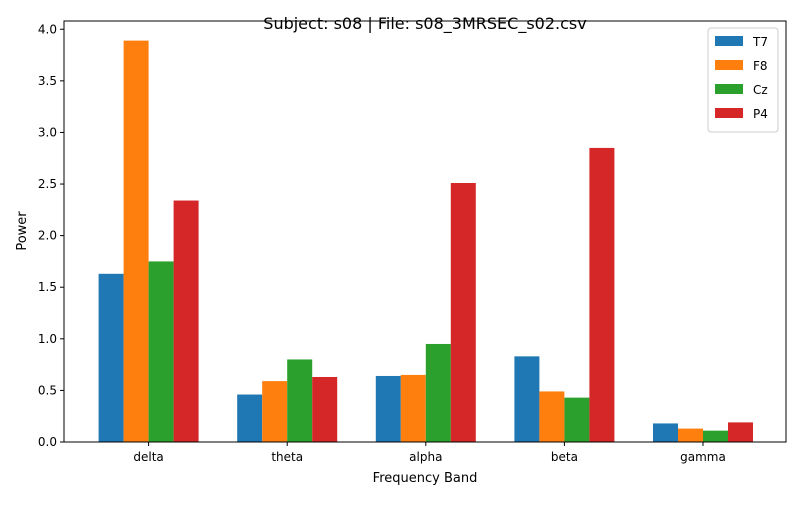 The width and height of the screenshot is (800, 505). What do you see at coordinates (388, 408) in the screenshot?
I see `bar-t7-alpha` at bounding box center [388, 408].